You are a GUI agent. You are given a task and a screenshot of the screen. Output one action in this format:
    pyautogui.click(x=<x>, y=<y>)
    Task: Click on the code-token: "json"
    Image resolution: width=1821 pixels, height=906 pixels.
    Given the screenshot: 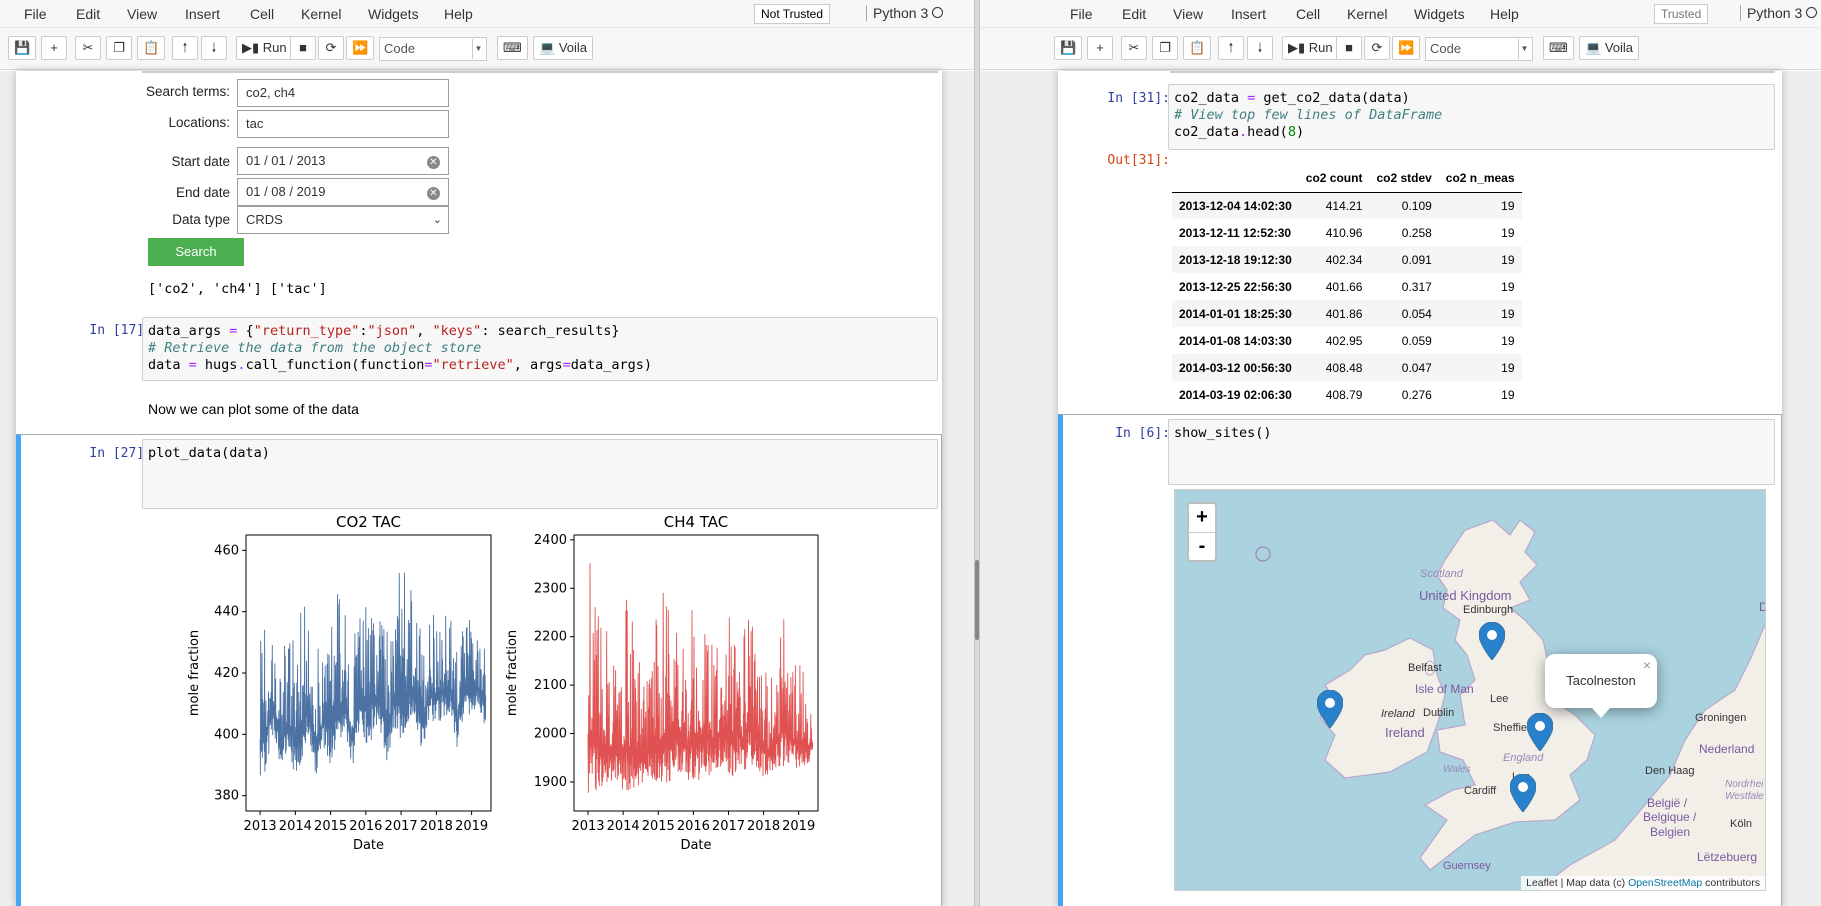 What is the action you would take?
    pyautogui.click(x=392, y=331)
    